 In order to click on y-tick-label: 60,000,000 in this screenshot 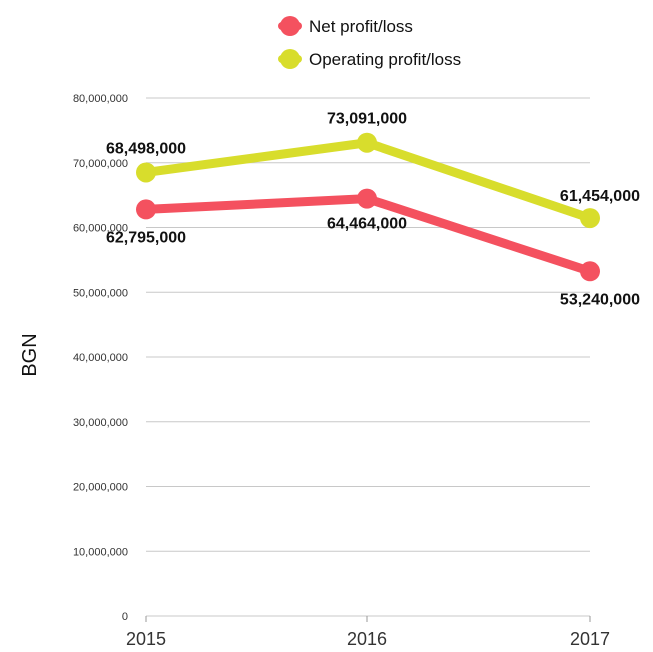, I will do `click(100, 229)`.